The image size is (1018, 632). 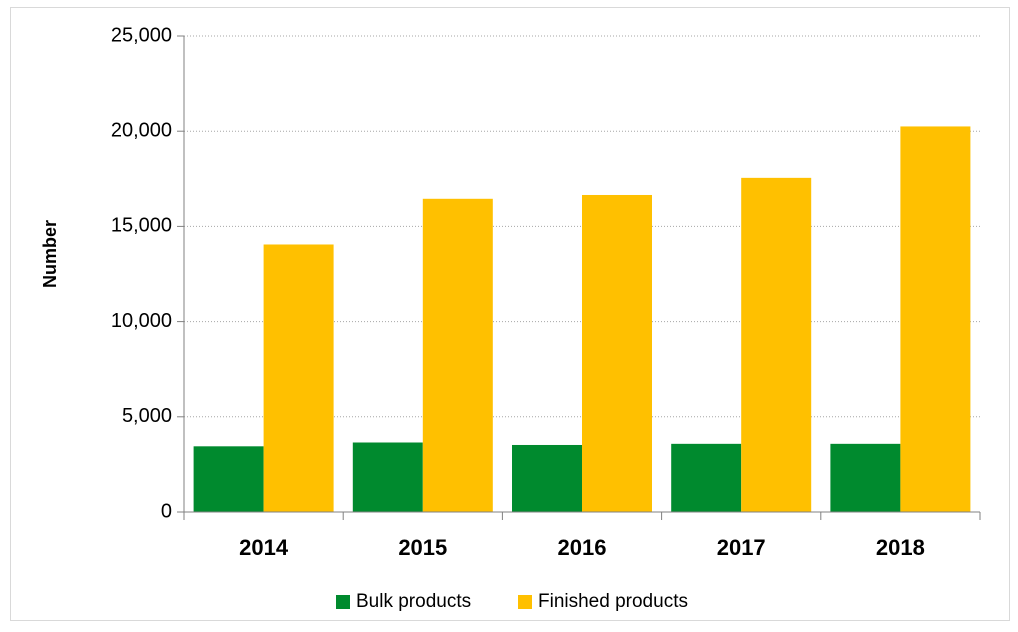 What do you see at coordinates (776, 344) in the screenshot?
I see `bar-finished-products-2017` at bounding box center [776, 344].